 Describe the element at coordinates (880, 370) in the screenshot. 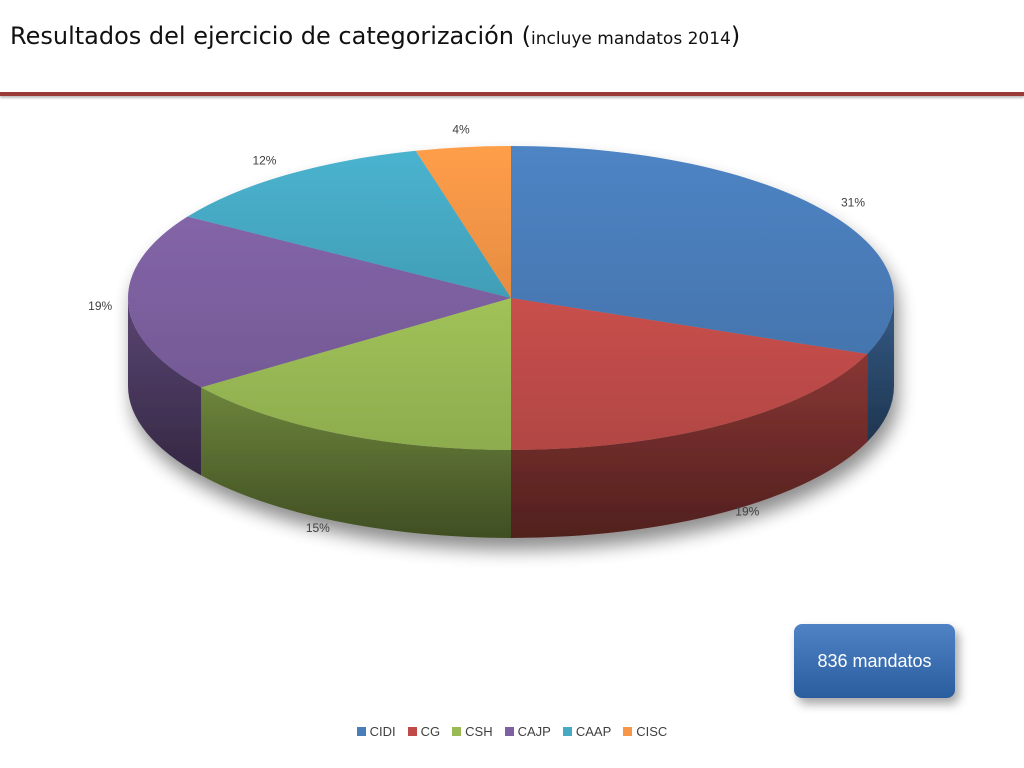

I see `pie-side-cidi` at that location.